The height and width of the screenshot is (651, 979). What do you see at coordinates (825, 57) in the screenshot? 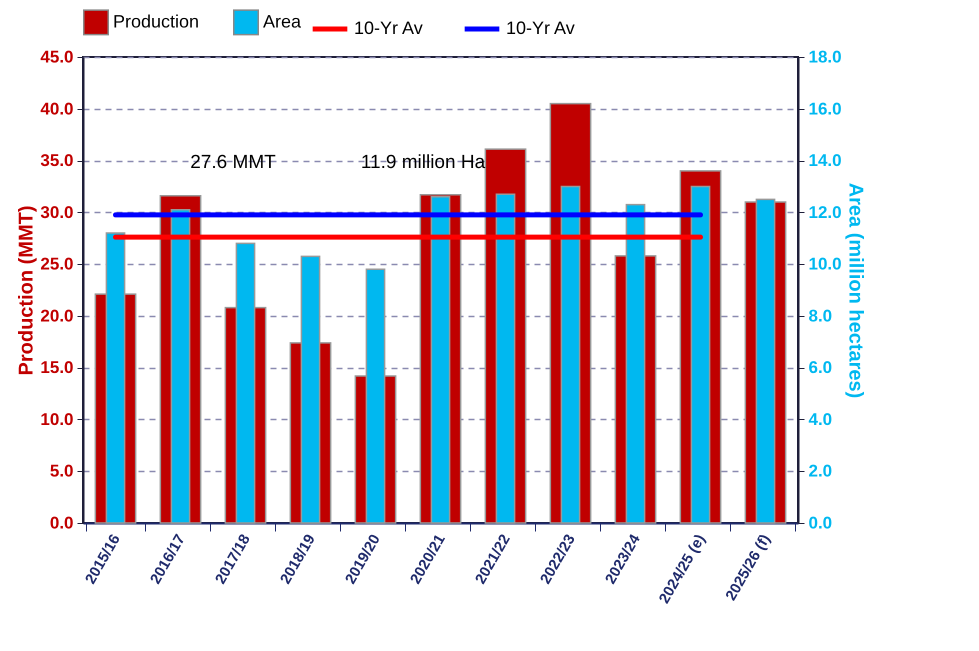
I see `y2-tick-label: 18.0` at bounding box center [825, 57].